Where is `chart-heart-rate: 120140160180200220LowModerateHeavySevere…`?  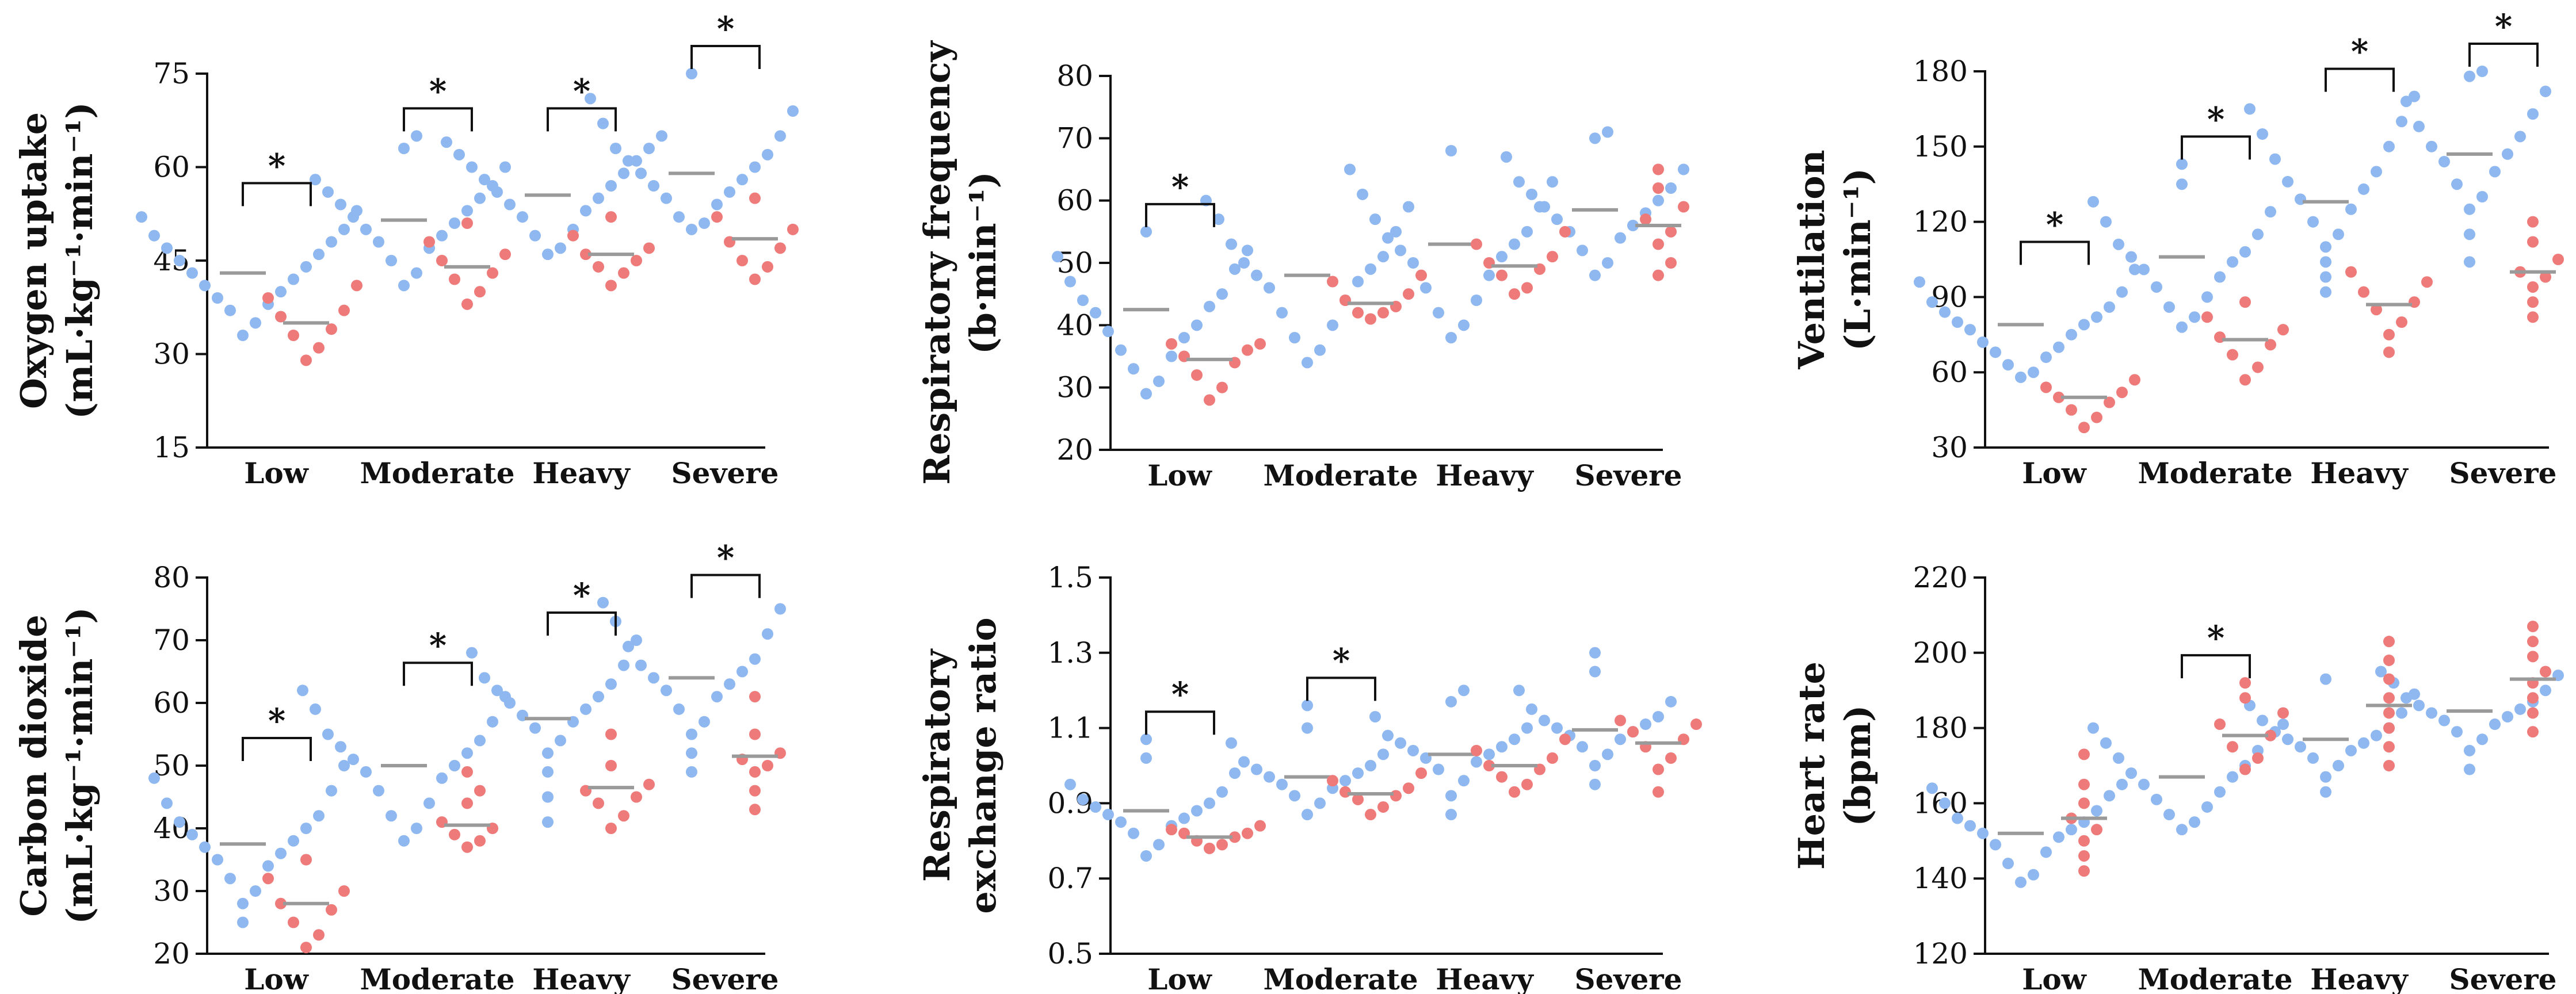 chart-heart-rate: 120140160180200220LowModerateHeavySevere… is located at coordinates (2177, 777).